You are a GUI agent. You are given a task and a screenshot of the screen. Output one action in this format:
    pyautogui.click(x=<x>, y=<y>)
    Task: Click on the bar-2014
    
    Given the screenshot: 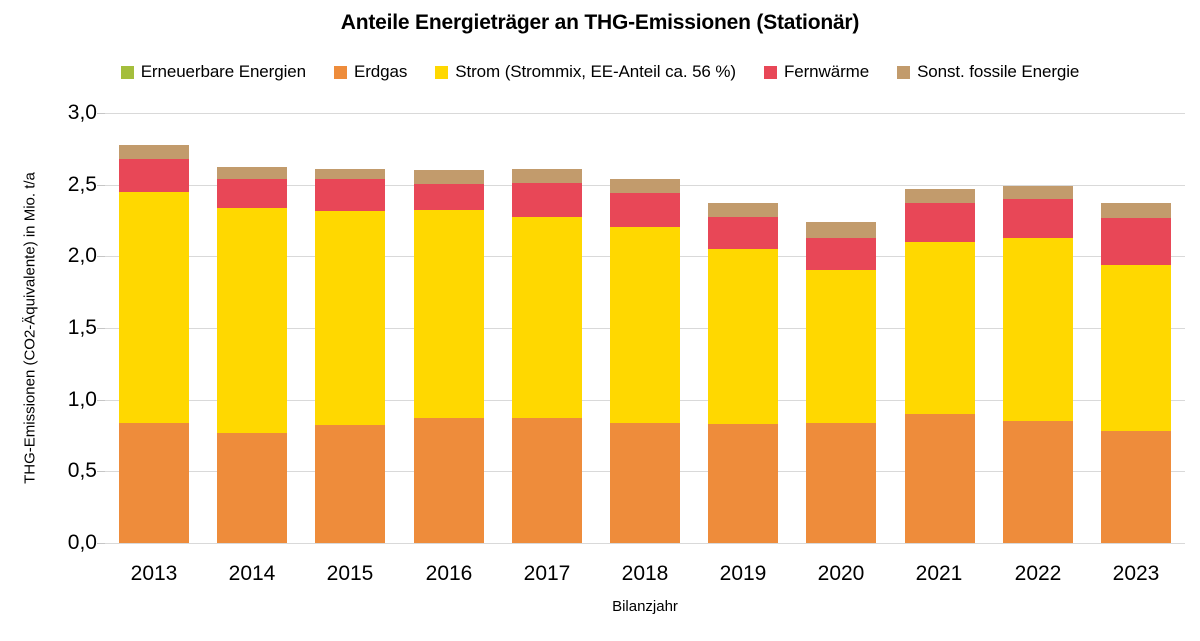 What is the action you would take?
    pyautogui.click(x=252, y=355)
    